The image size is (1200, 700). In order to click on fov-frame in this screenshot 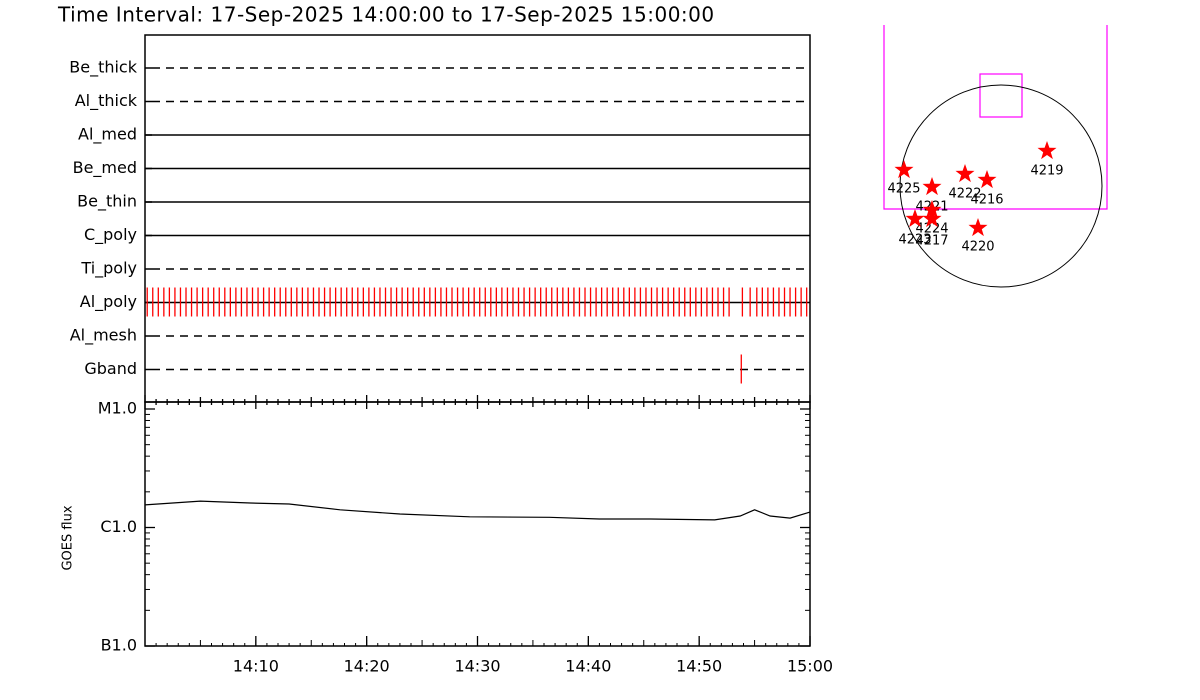, I will do `click(995, 117)`.